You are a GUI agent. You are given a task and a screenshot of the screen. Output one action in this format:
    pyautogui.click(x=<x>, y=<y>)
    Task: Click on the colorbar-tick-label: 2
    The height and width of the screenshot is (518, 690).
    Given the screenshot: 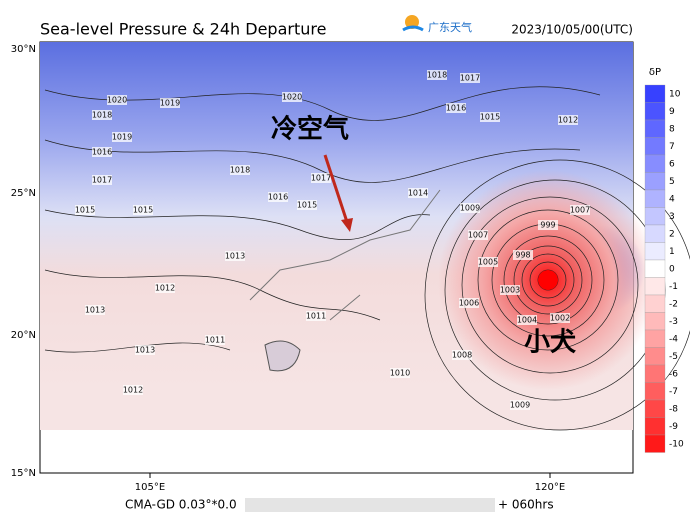 What is the action you would take?
    pyautogui.click(x=672, y=234)
    